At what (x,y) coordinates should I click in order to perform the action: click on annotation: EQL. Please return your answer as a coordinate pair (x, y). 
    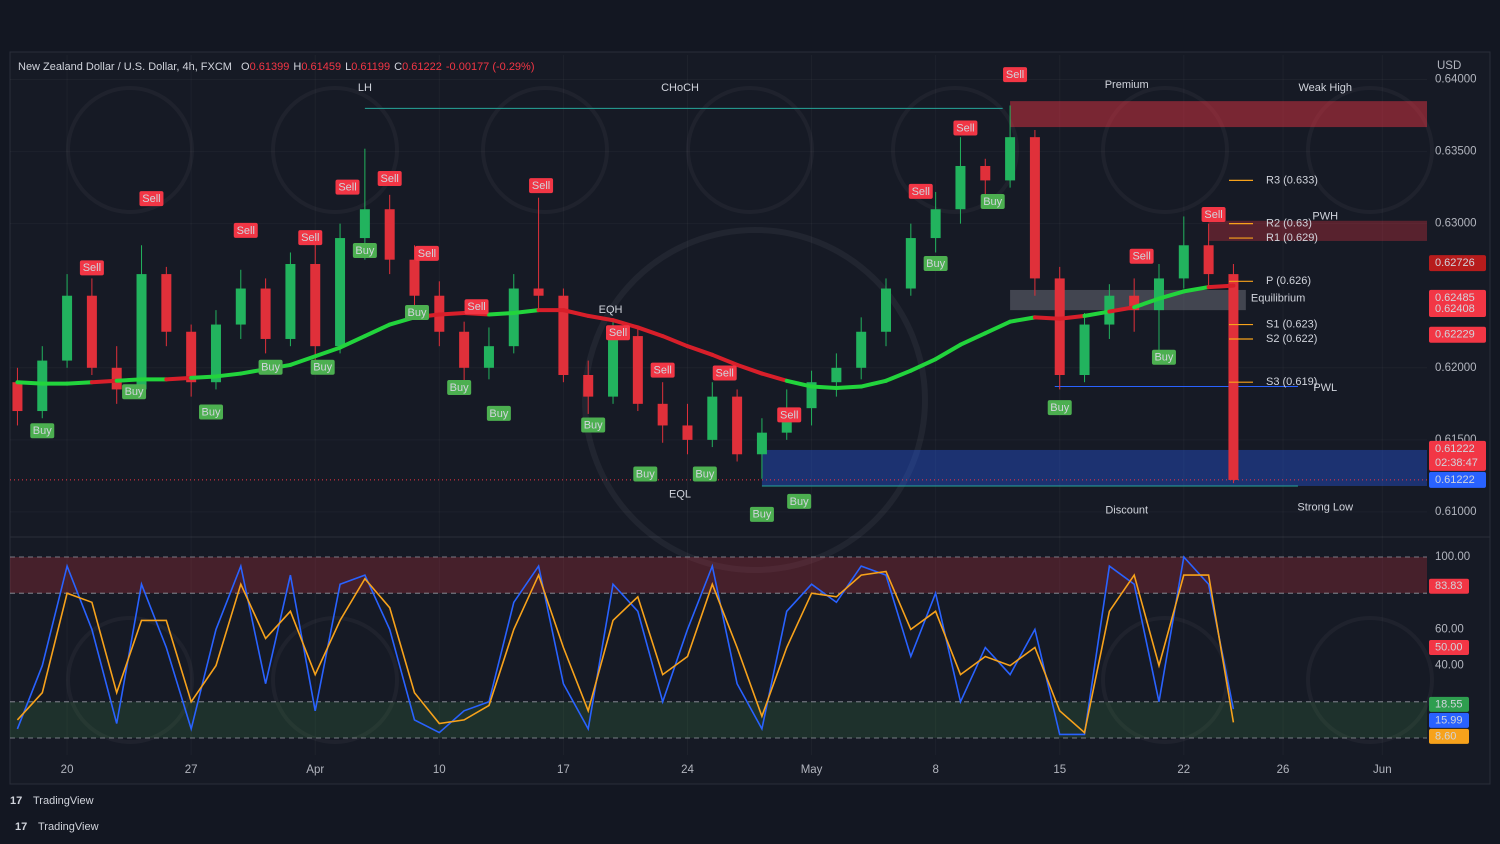
    Looking at the image, I should click on (680, 495).